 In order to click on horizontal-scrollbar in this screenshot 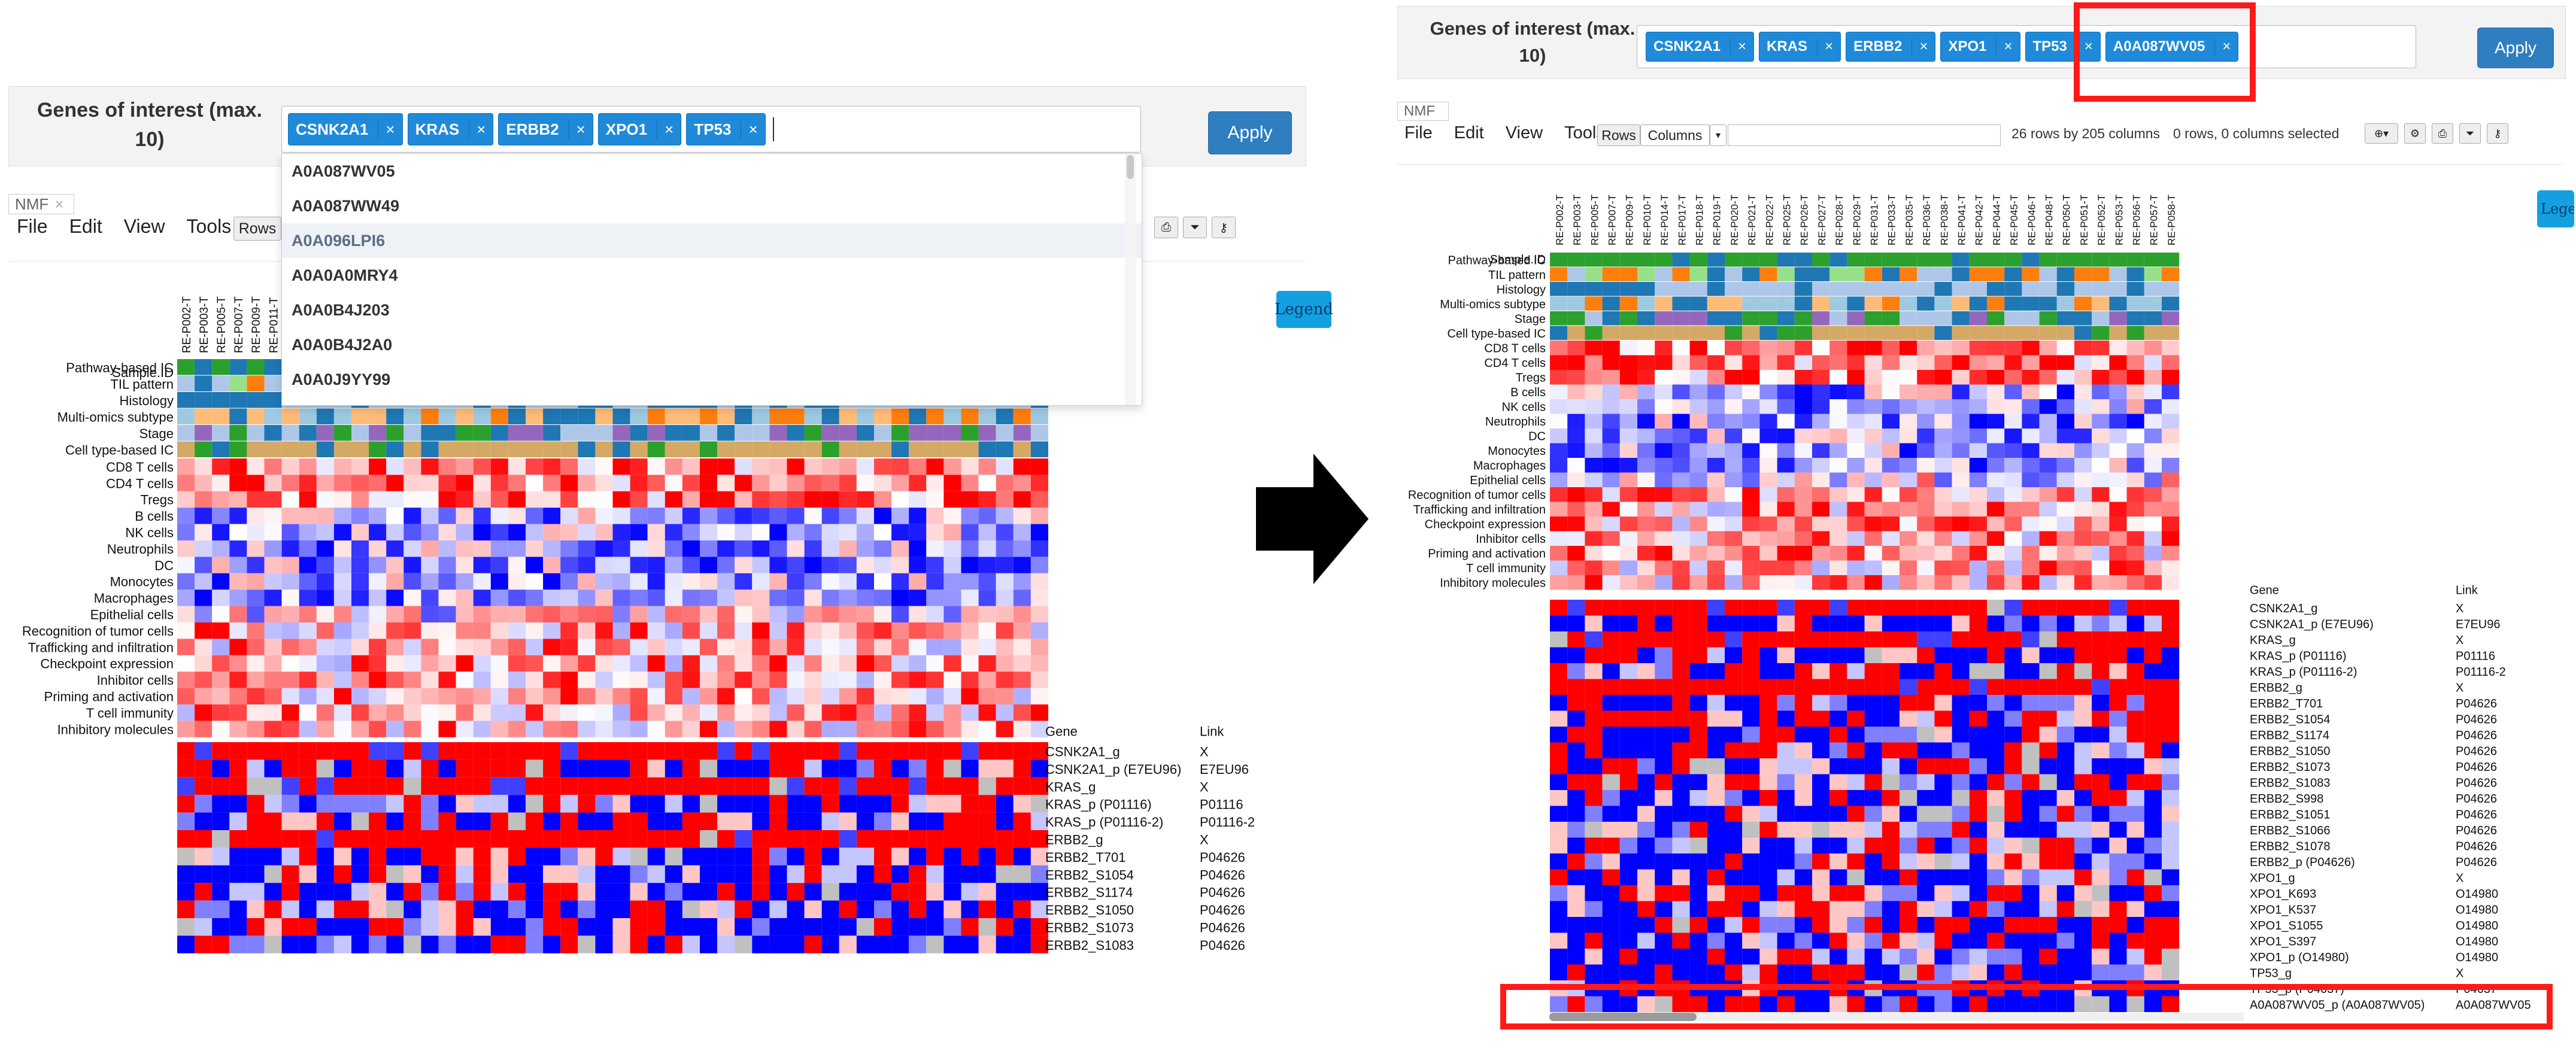, I will do `click(1896, 1017)`.